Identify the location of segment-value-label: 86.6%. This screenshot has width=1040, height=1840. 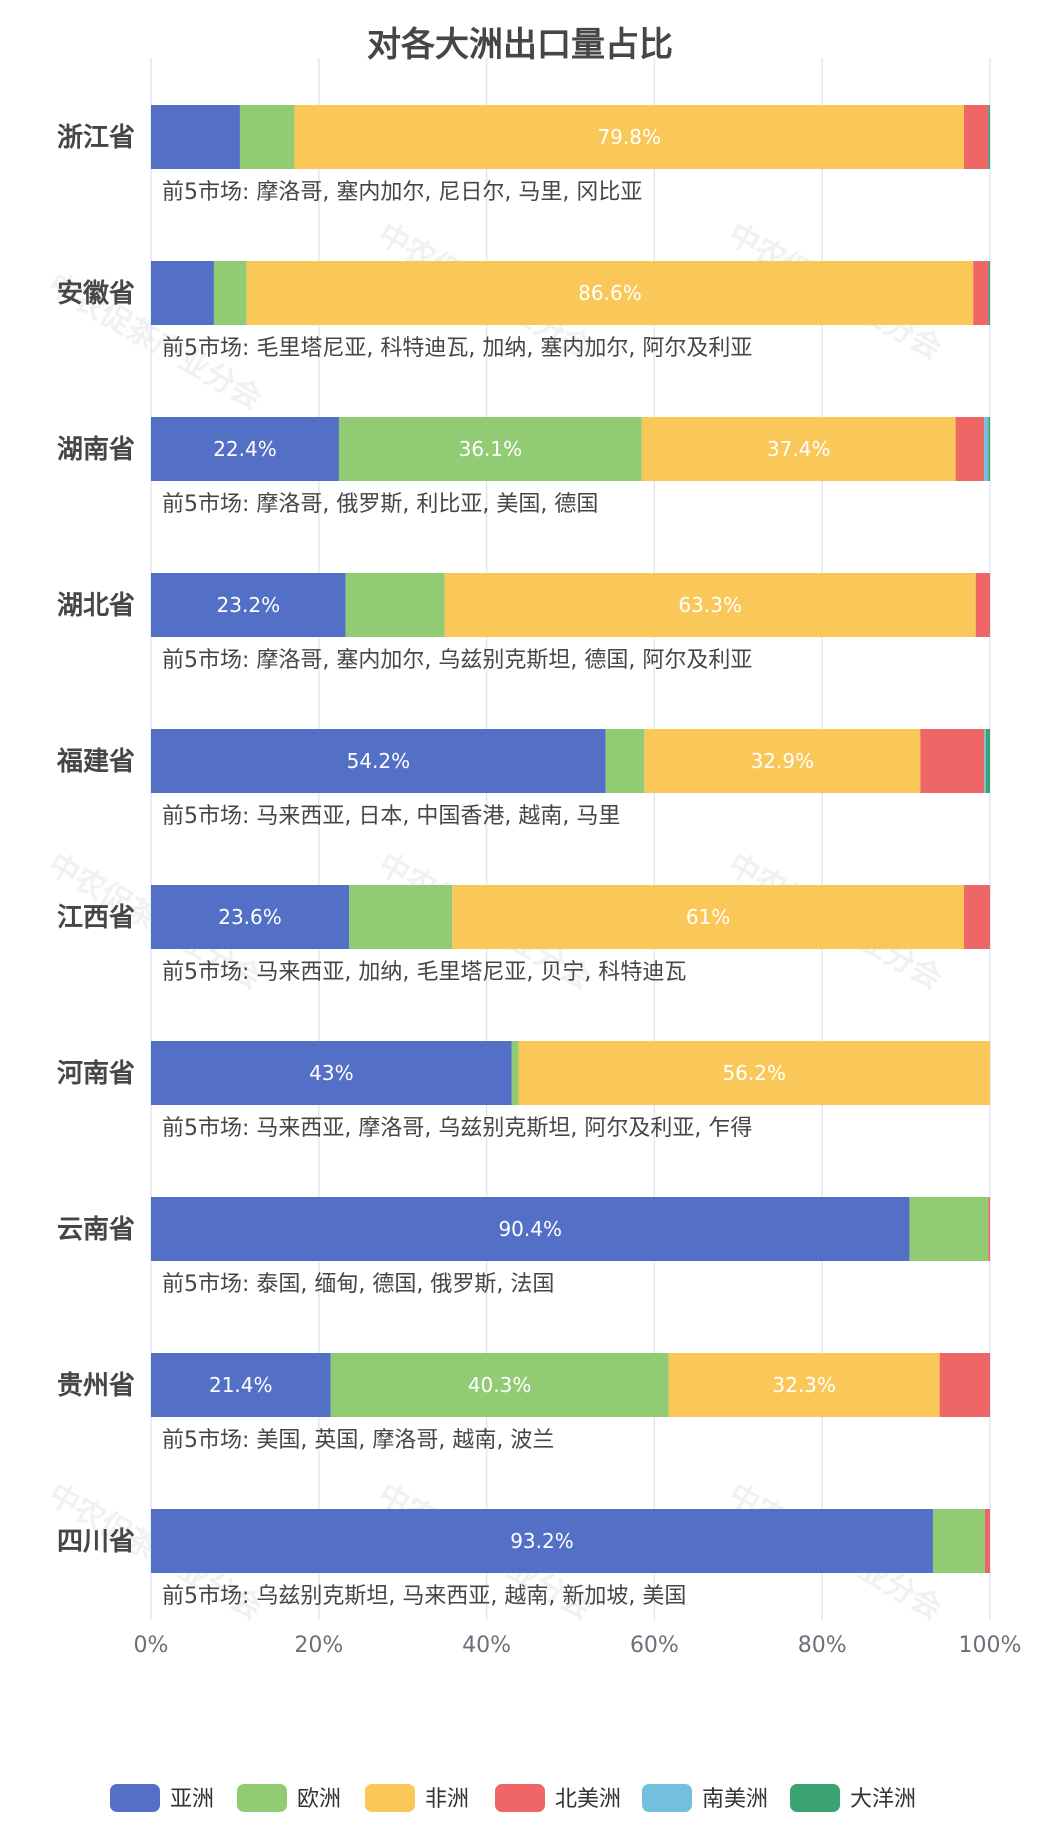
(610, 293).